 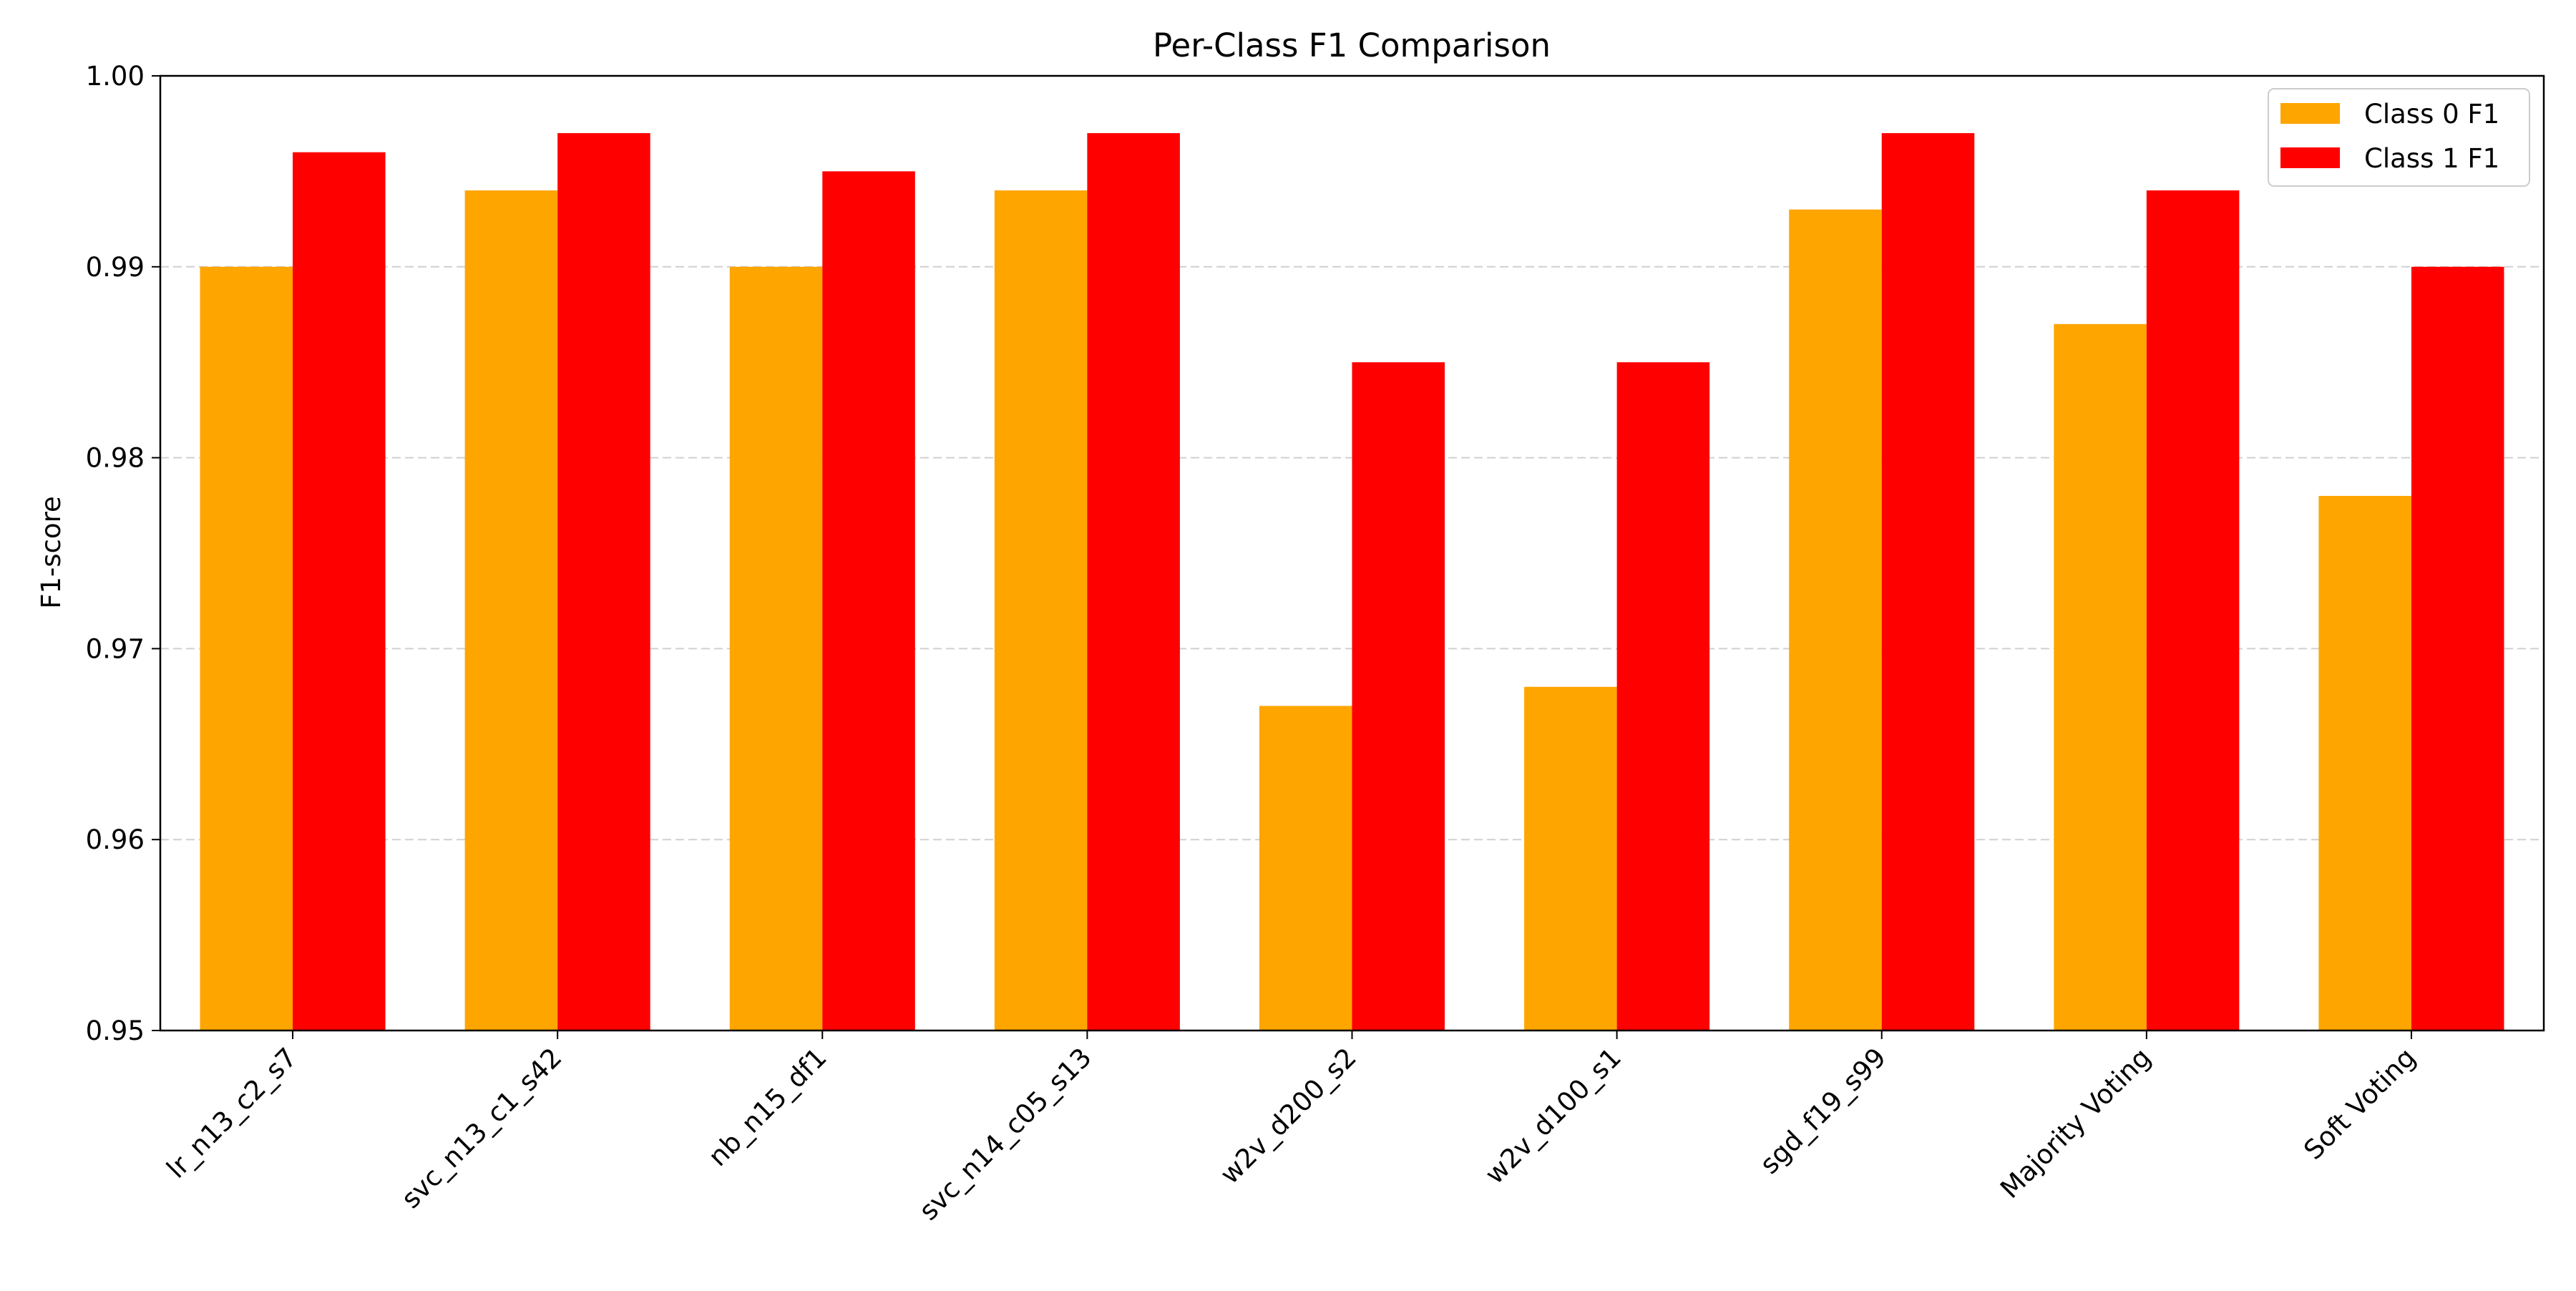 I want to click on y-tick-label: 1.00, so click(x=115, y=76).